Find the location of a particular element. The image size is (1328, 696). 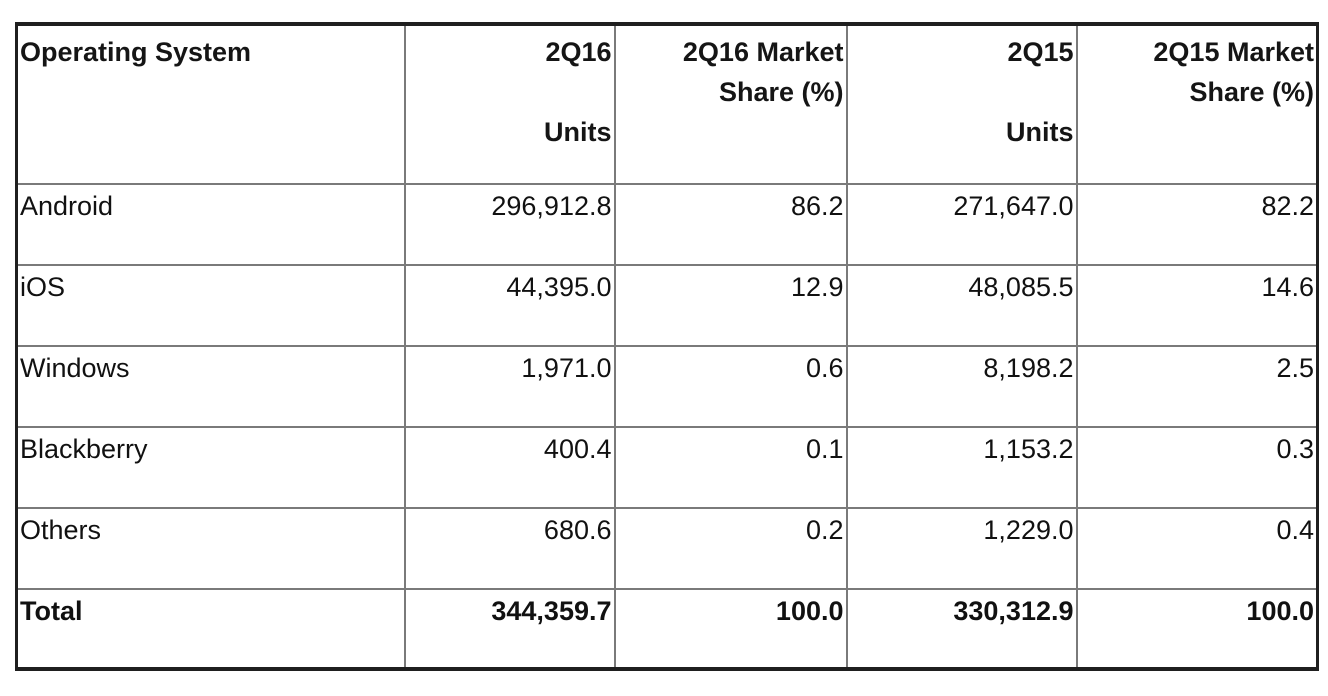

q215-units-cell: 1,153.2 is located at coordinates (961, 467).